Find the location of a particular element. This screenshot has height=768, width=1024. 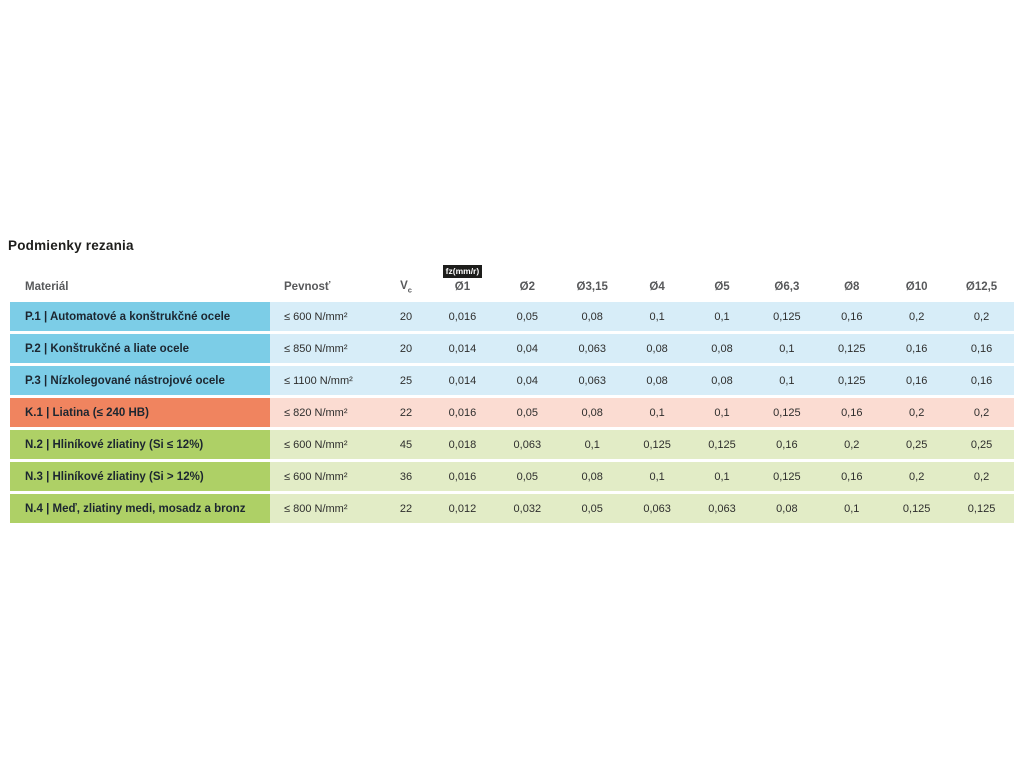

column-header-d8: Ø8 is located at coordinates (852, 286).